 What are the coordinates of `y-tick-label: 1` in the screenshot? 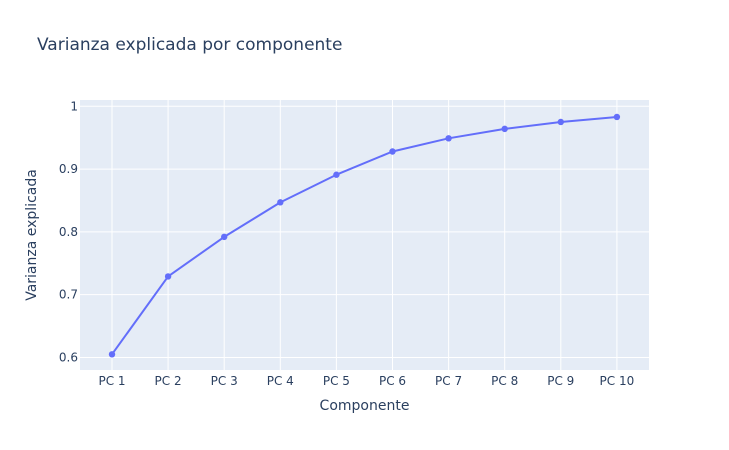 It's located at (74, 106).